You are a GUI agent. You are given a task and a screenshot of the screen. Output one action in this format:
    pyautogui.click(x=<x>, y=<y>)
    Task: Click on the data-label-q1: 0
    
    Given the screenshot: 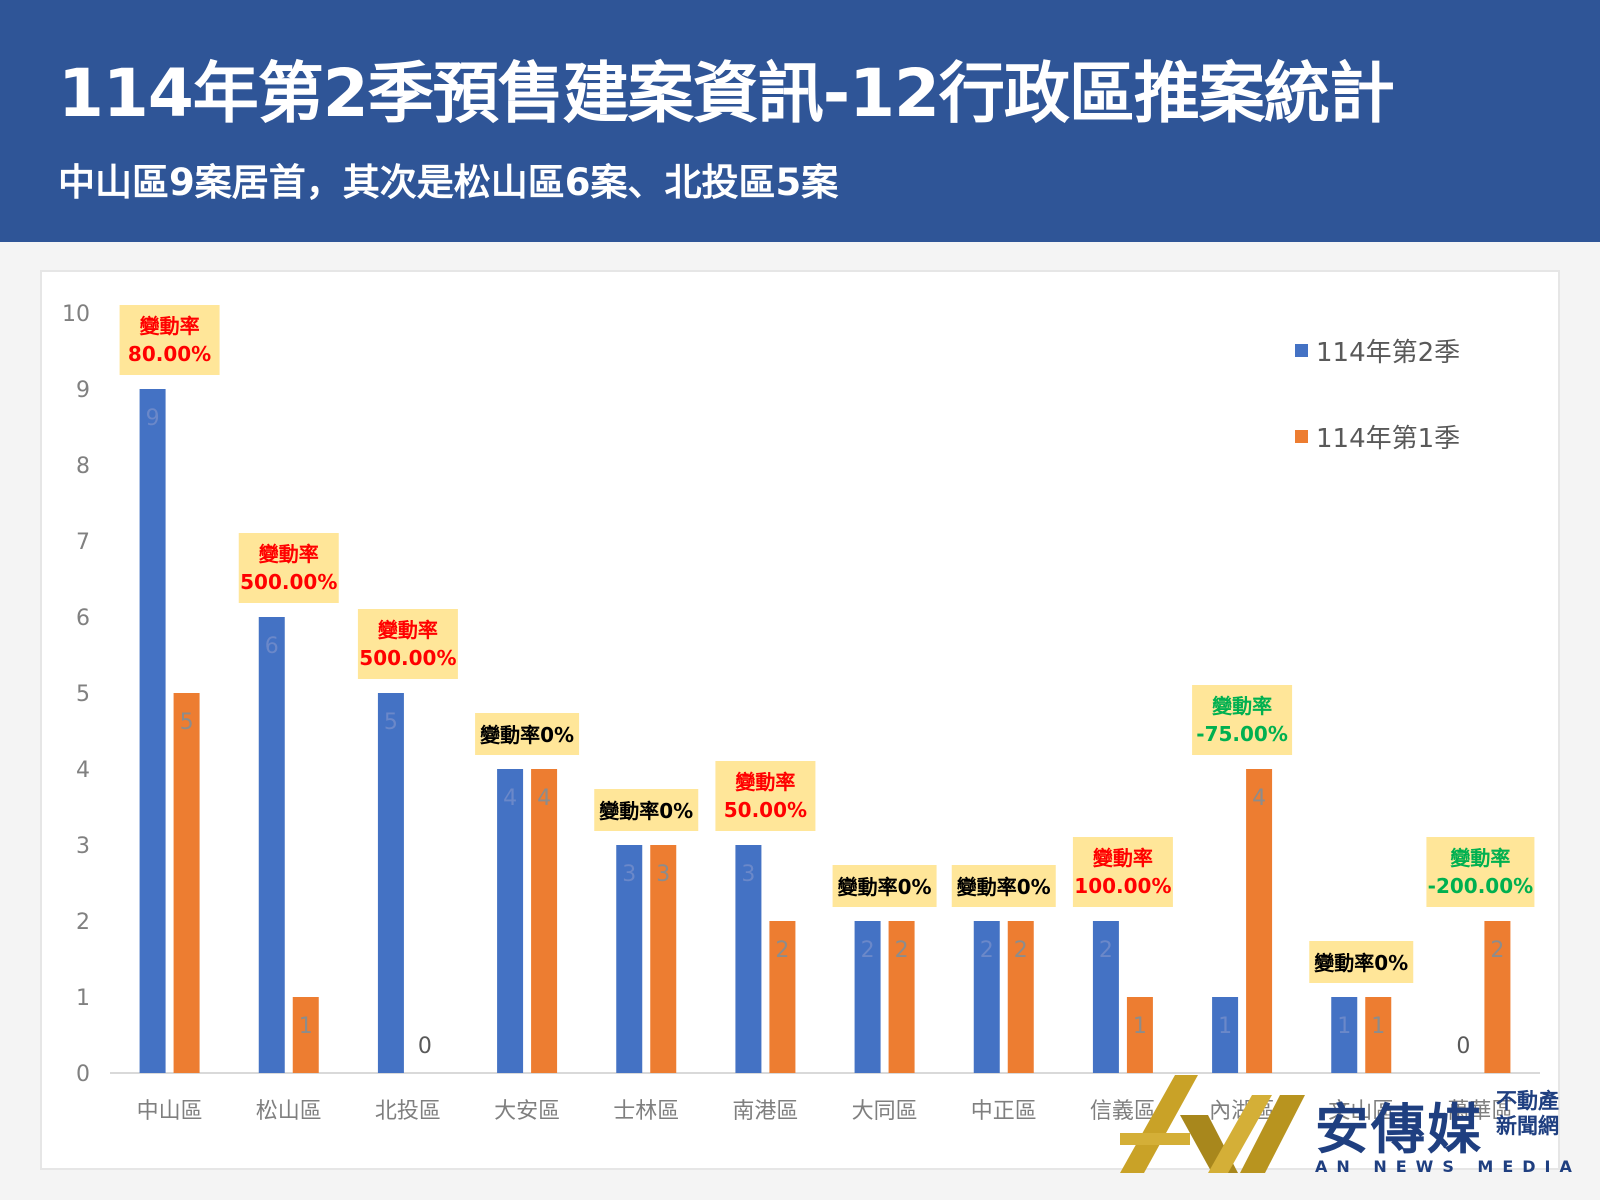 What is the action you would take?
    pyautogui.click(x=425, y=1046)
    